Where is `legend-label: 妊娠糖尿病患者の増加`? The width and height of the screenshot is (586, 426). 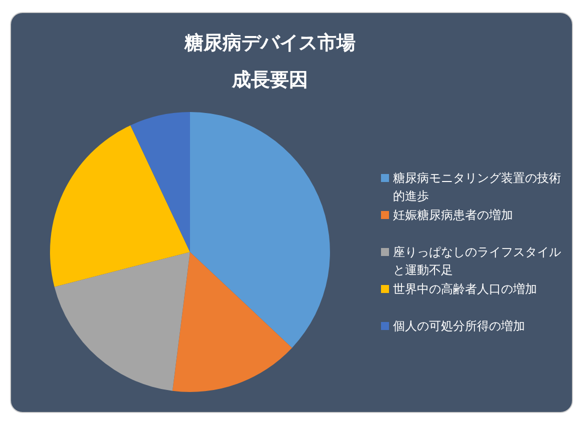
legend-label: 妊娠糖尿病患者の増加 is located at coordinates (453, 215).